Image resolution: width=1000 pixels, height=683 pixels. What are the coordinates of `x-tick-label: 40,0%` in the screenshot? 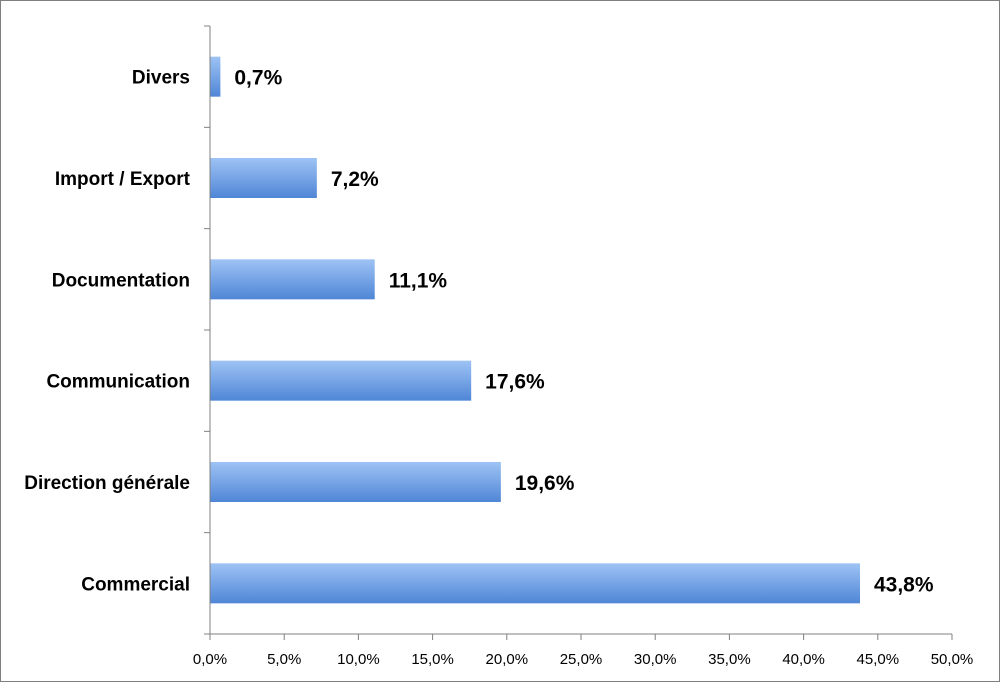 It's located at (803, 659).